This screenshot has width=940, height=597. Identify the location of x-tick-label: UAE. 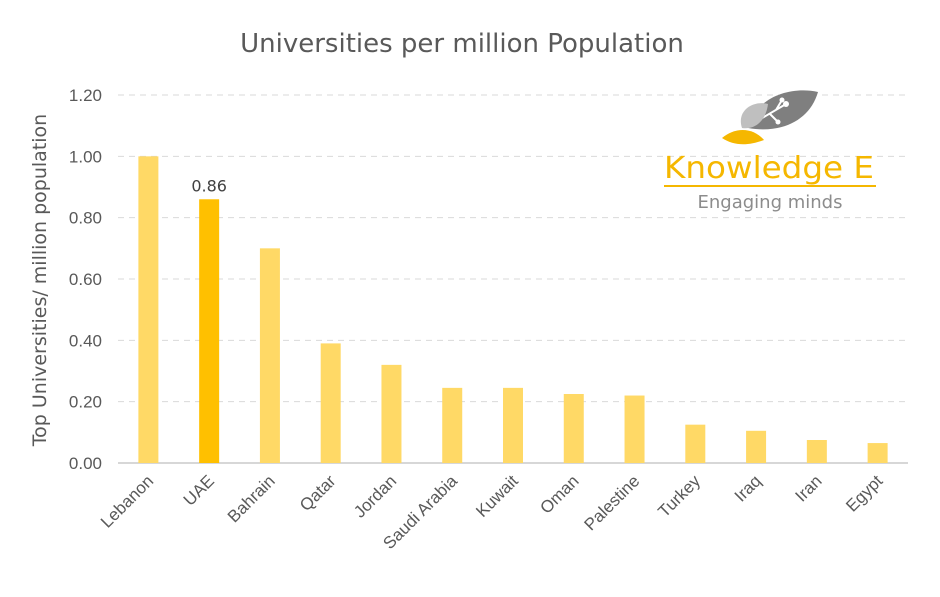
(199, 490).